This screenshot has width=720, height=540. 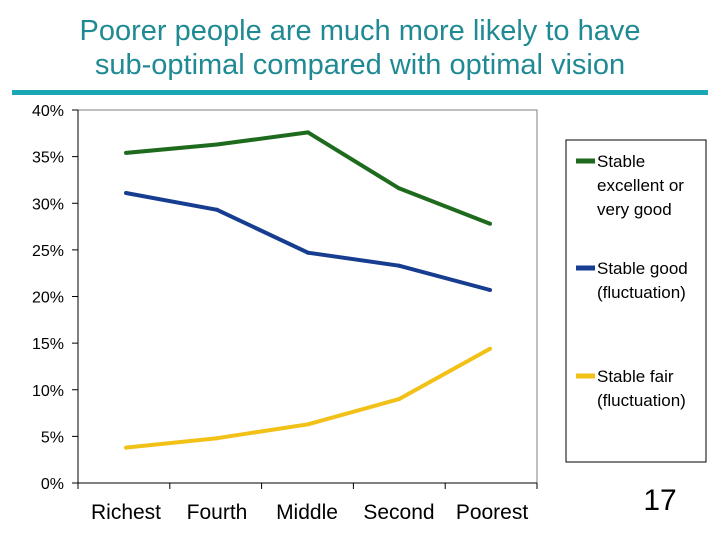 What do you see at coordinates (52, 484) in the screenshot?
I see `y-tick-label: 0%` at bounding box center [52, 484].